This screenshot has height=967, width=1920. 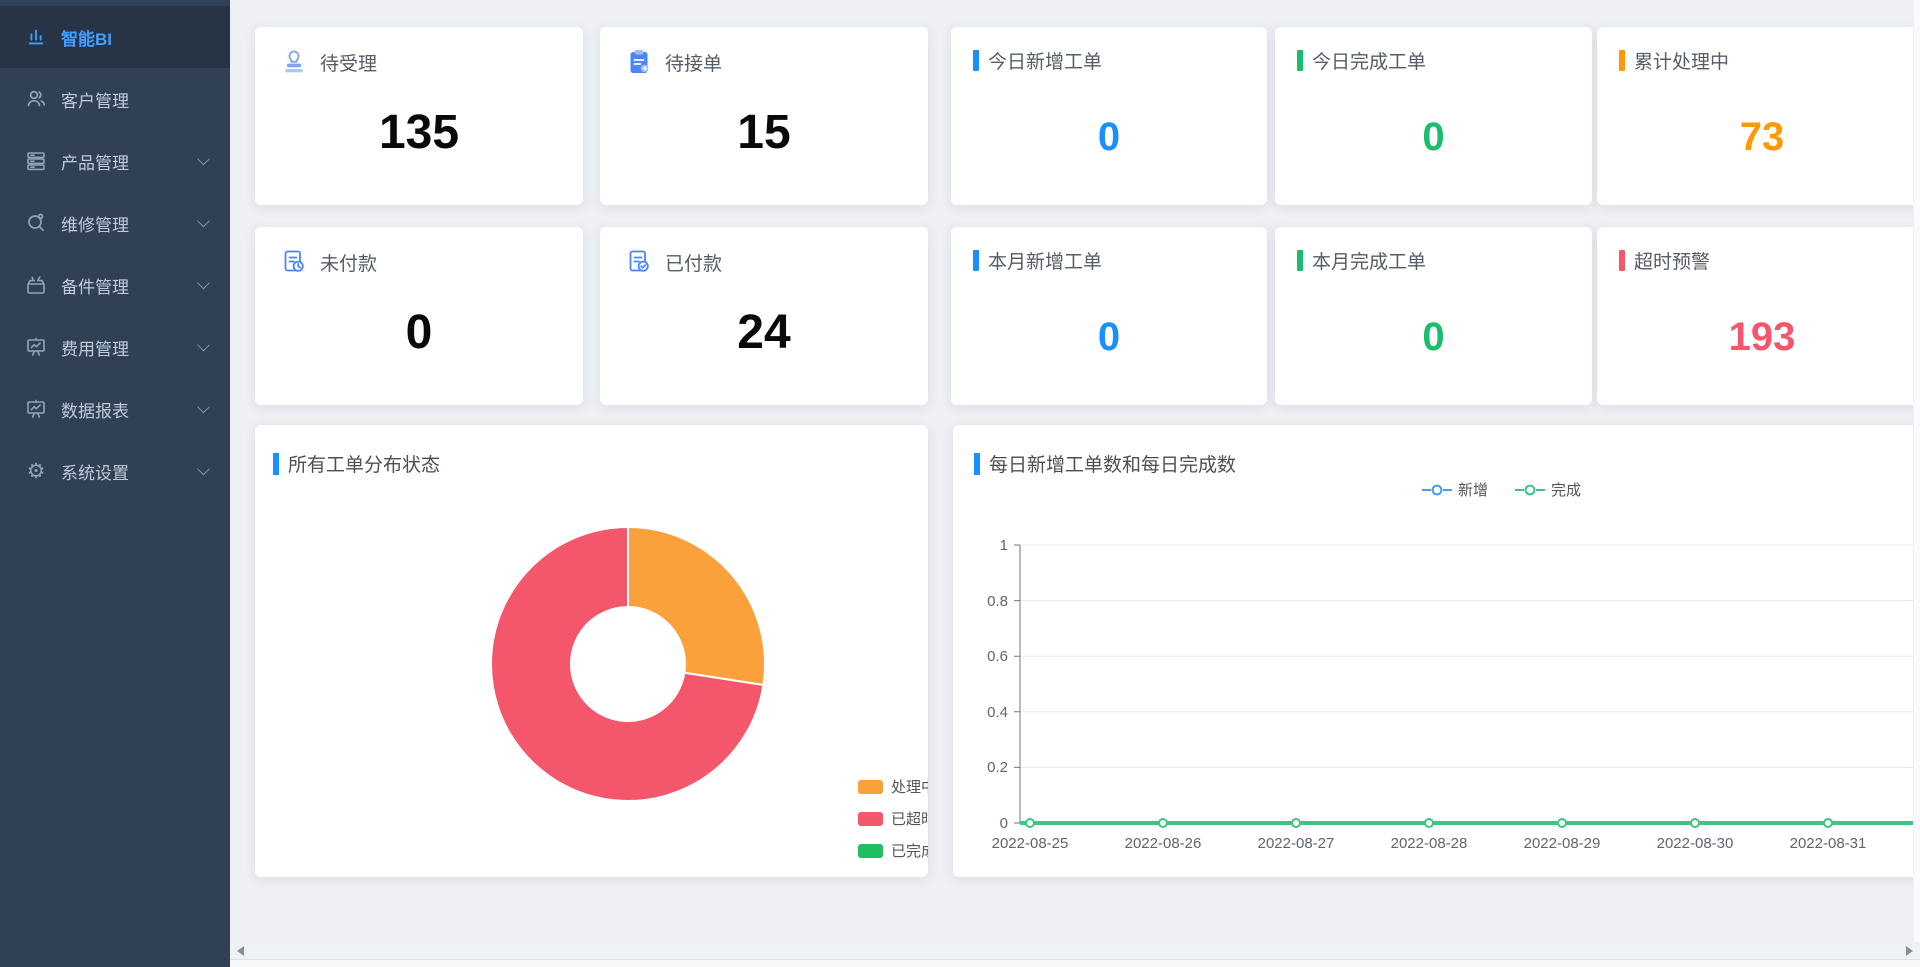 What do you see at coordinates (95, 473) in the screenshot?
I see `sidebar-item-label: 系统设置` at bounding box center [95, 473].